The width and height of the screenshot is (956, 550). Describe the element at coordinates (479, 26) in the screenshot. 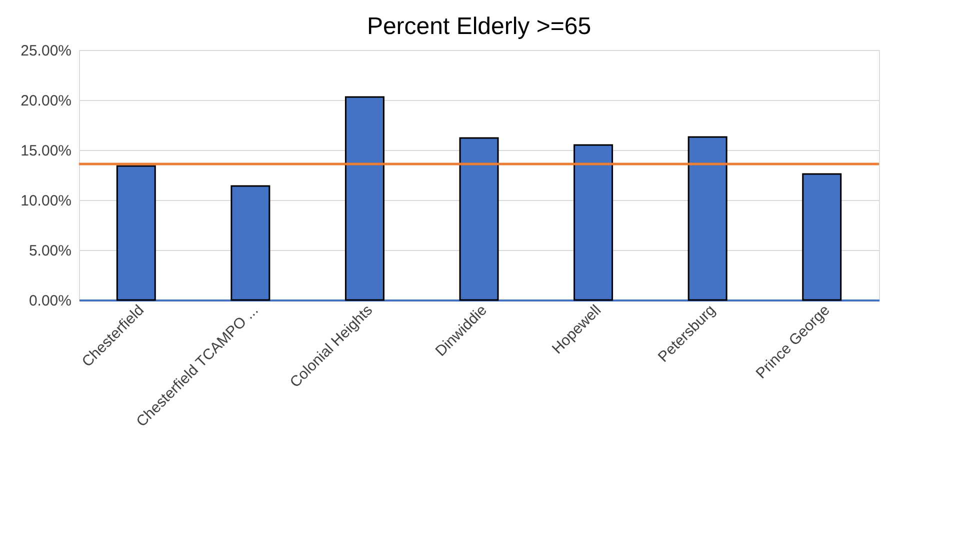

I see `chart-title: Percent Elderly >=65` at that location.